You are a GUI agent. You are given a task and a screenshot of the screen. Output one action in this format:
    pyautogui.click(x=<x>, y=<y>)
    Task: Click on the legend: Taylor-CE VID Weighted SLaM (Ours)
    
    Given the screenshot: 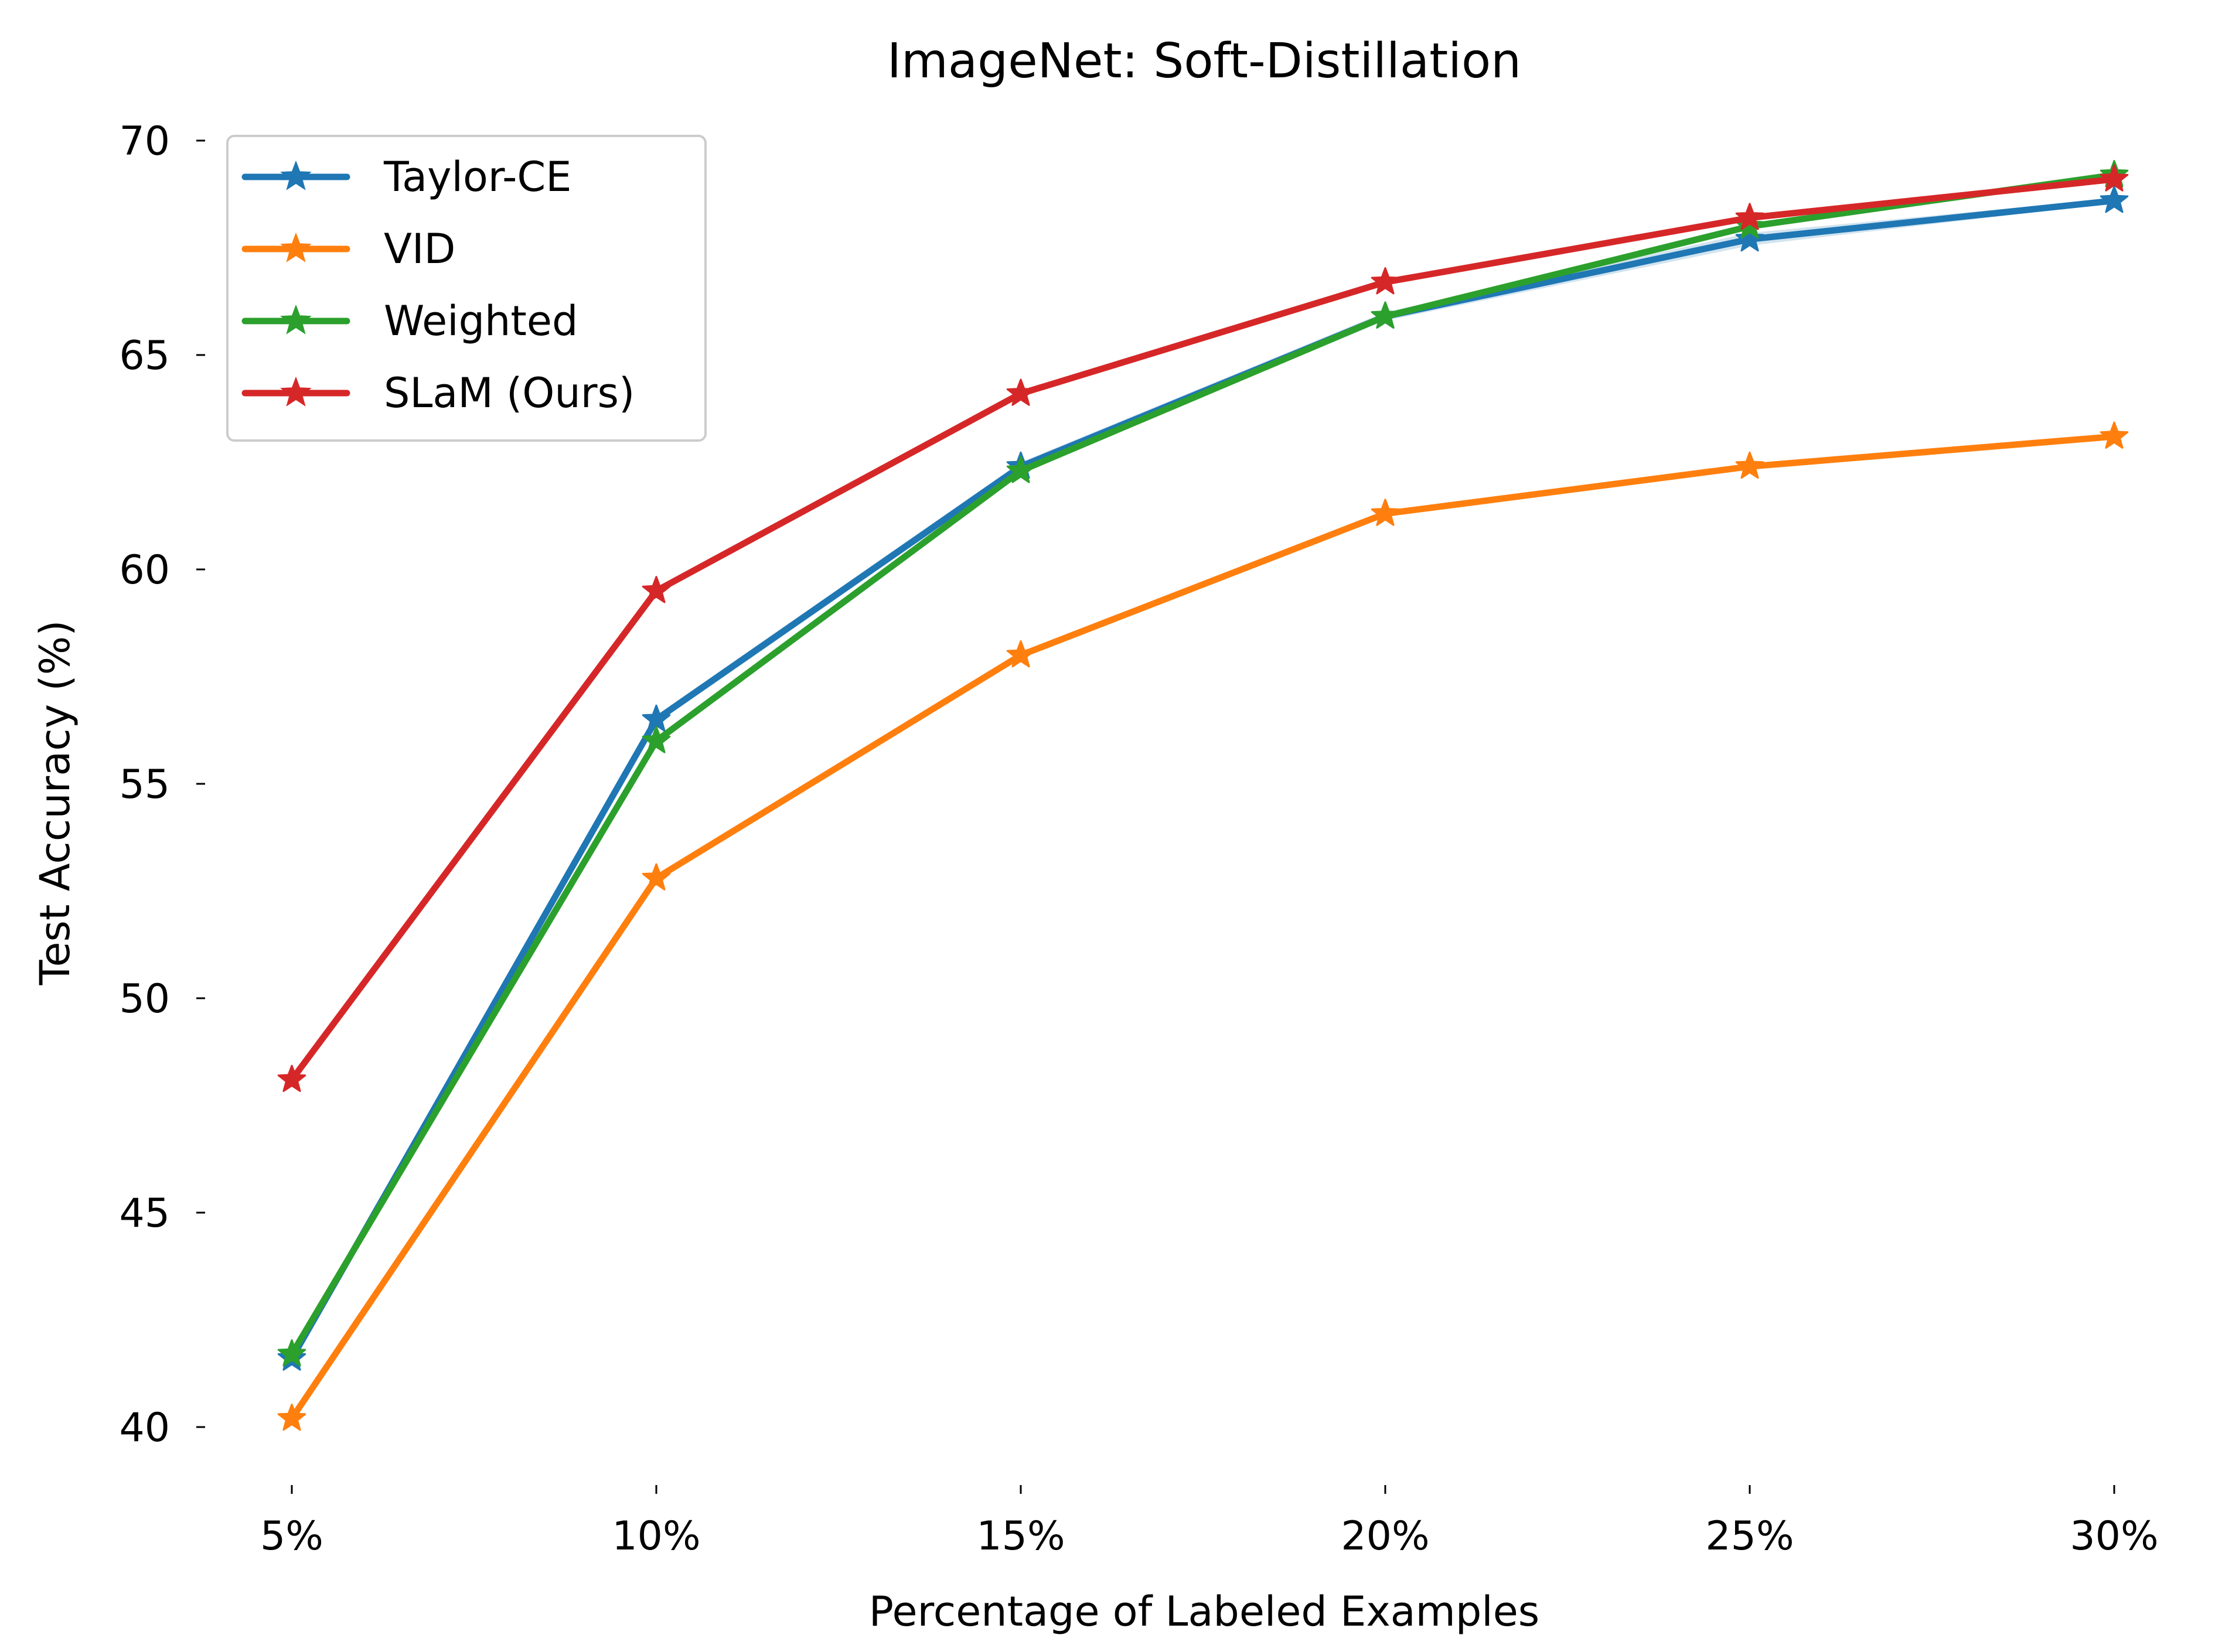 What is the action you would take?
    pyautogui.click(x=466, y=288)
    